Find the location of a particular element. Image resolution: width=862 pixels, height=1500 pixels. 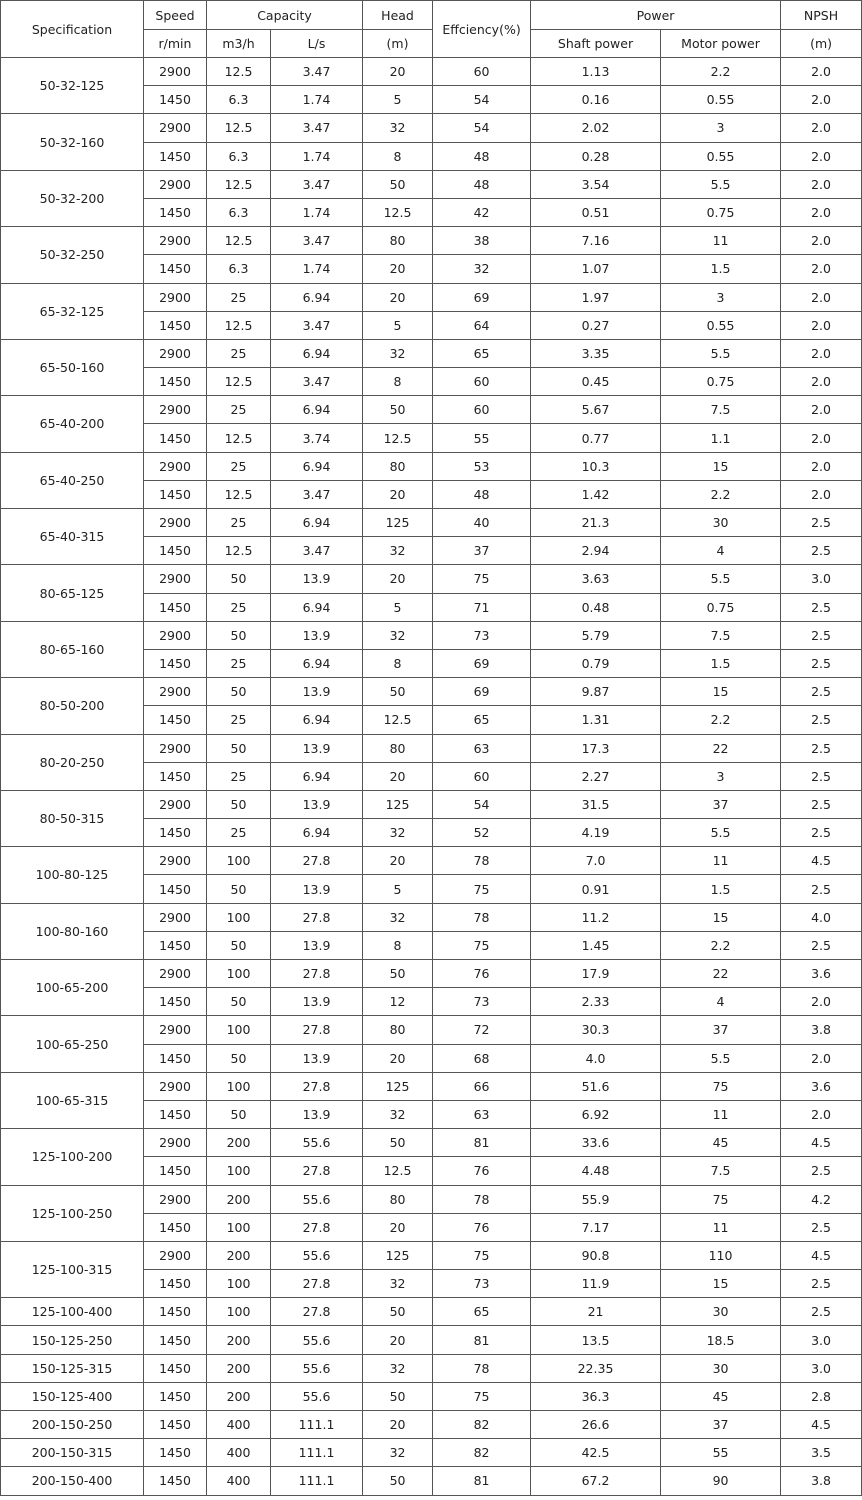

table-row: 1450 25 6.94 12.5 65 1.31 2.2 2.5 is located at coordinates (431, 720).